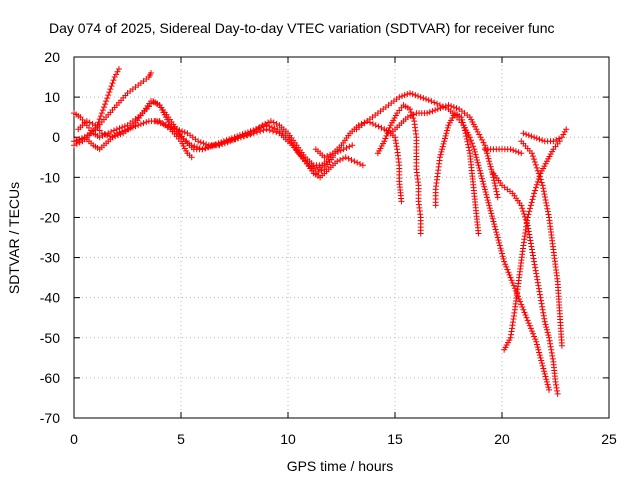 Image resolution: width=640 pixels, height=480 pixels. I want to click on y-tick-label: -60, so click(50, 378).